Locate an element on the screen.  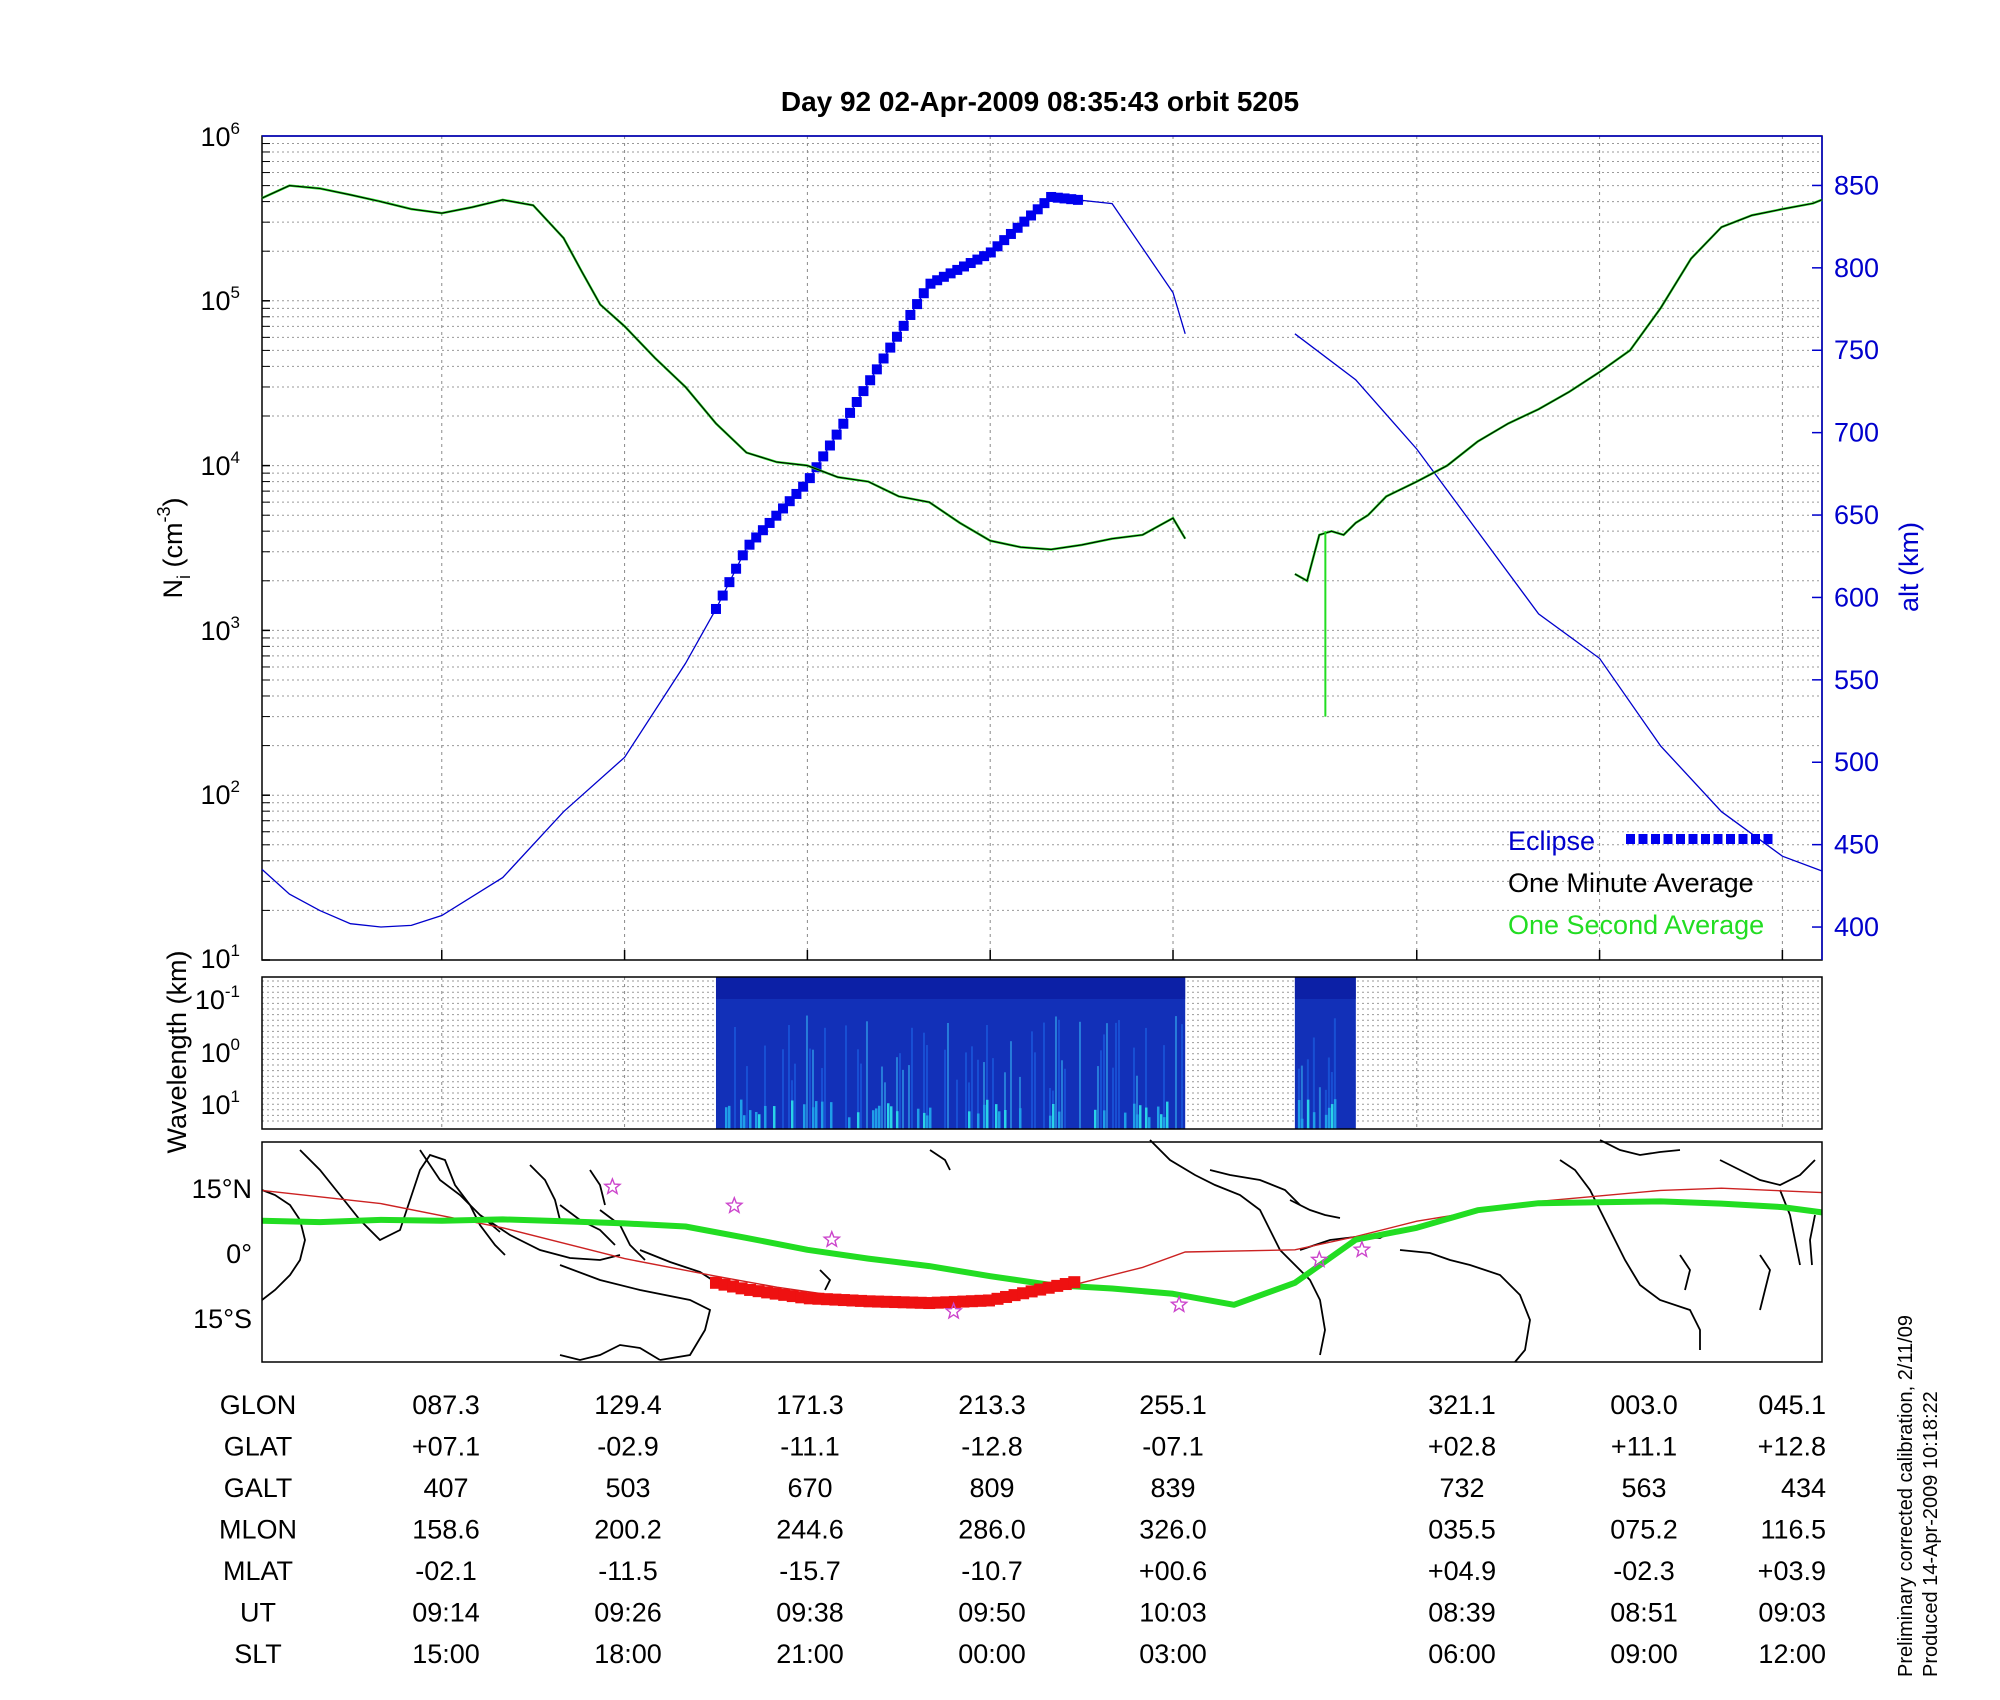
table-cell: 732 is located at coordinates (1461, 1488).